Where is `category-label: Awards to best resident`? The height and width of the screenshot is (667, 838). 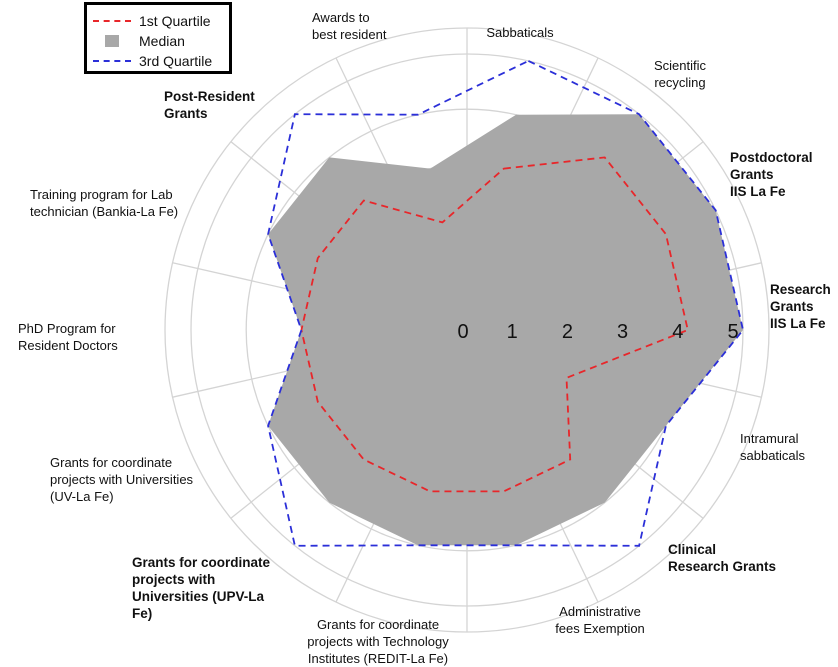
category-label: Awards to best resident is located at coordinates (349, 26).